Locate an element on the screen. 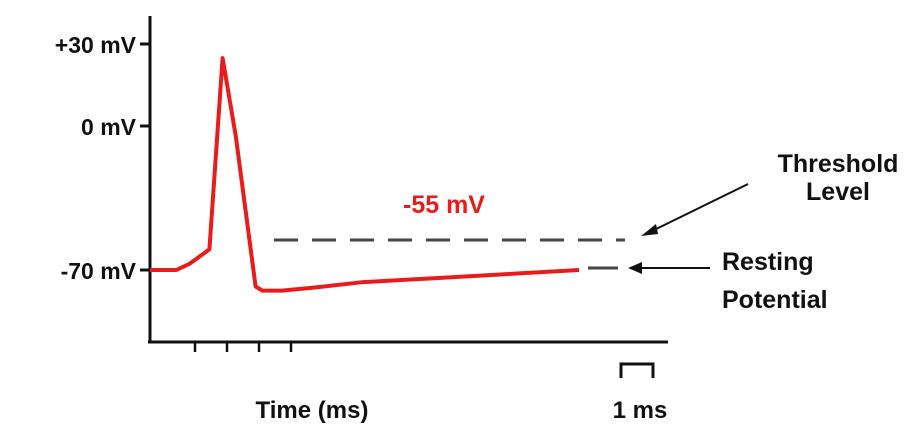  scale-bar is located at coordinates (637, 370).